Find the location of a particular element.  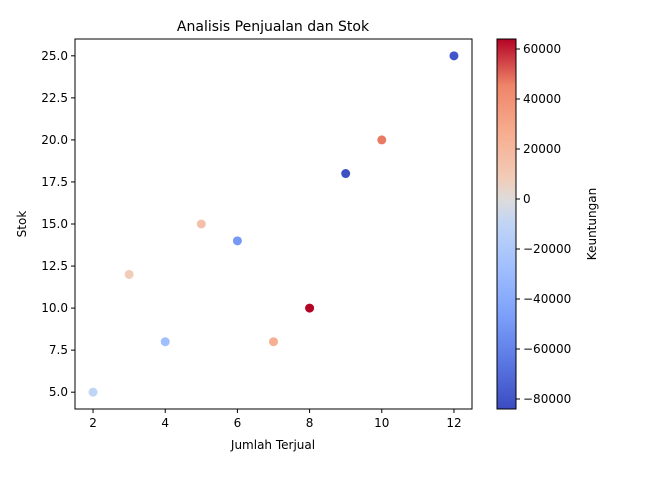

y-tick-label: 7.5 is located at coordinates (58, 350).